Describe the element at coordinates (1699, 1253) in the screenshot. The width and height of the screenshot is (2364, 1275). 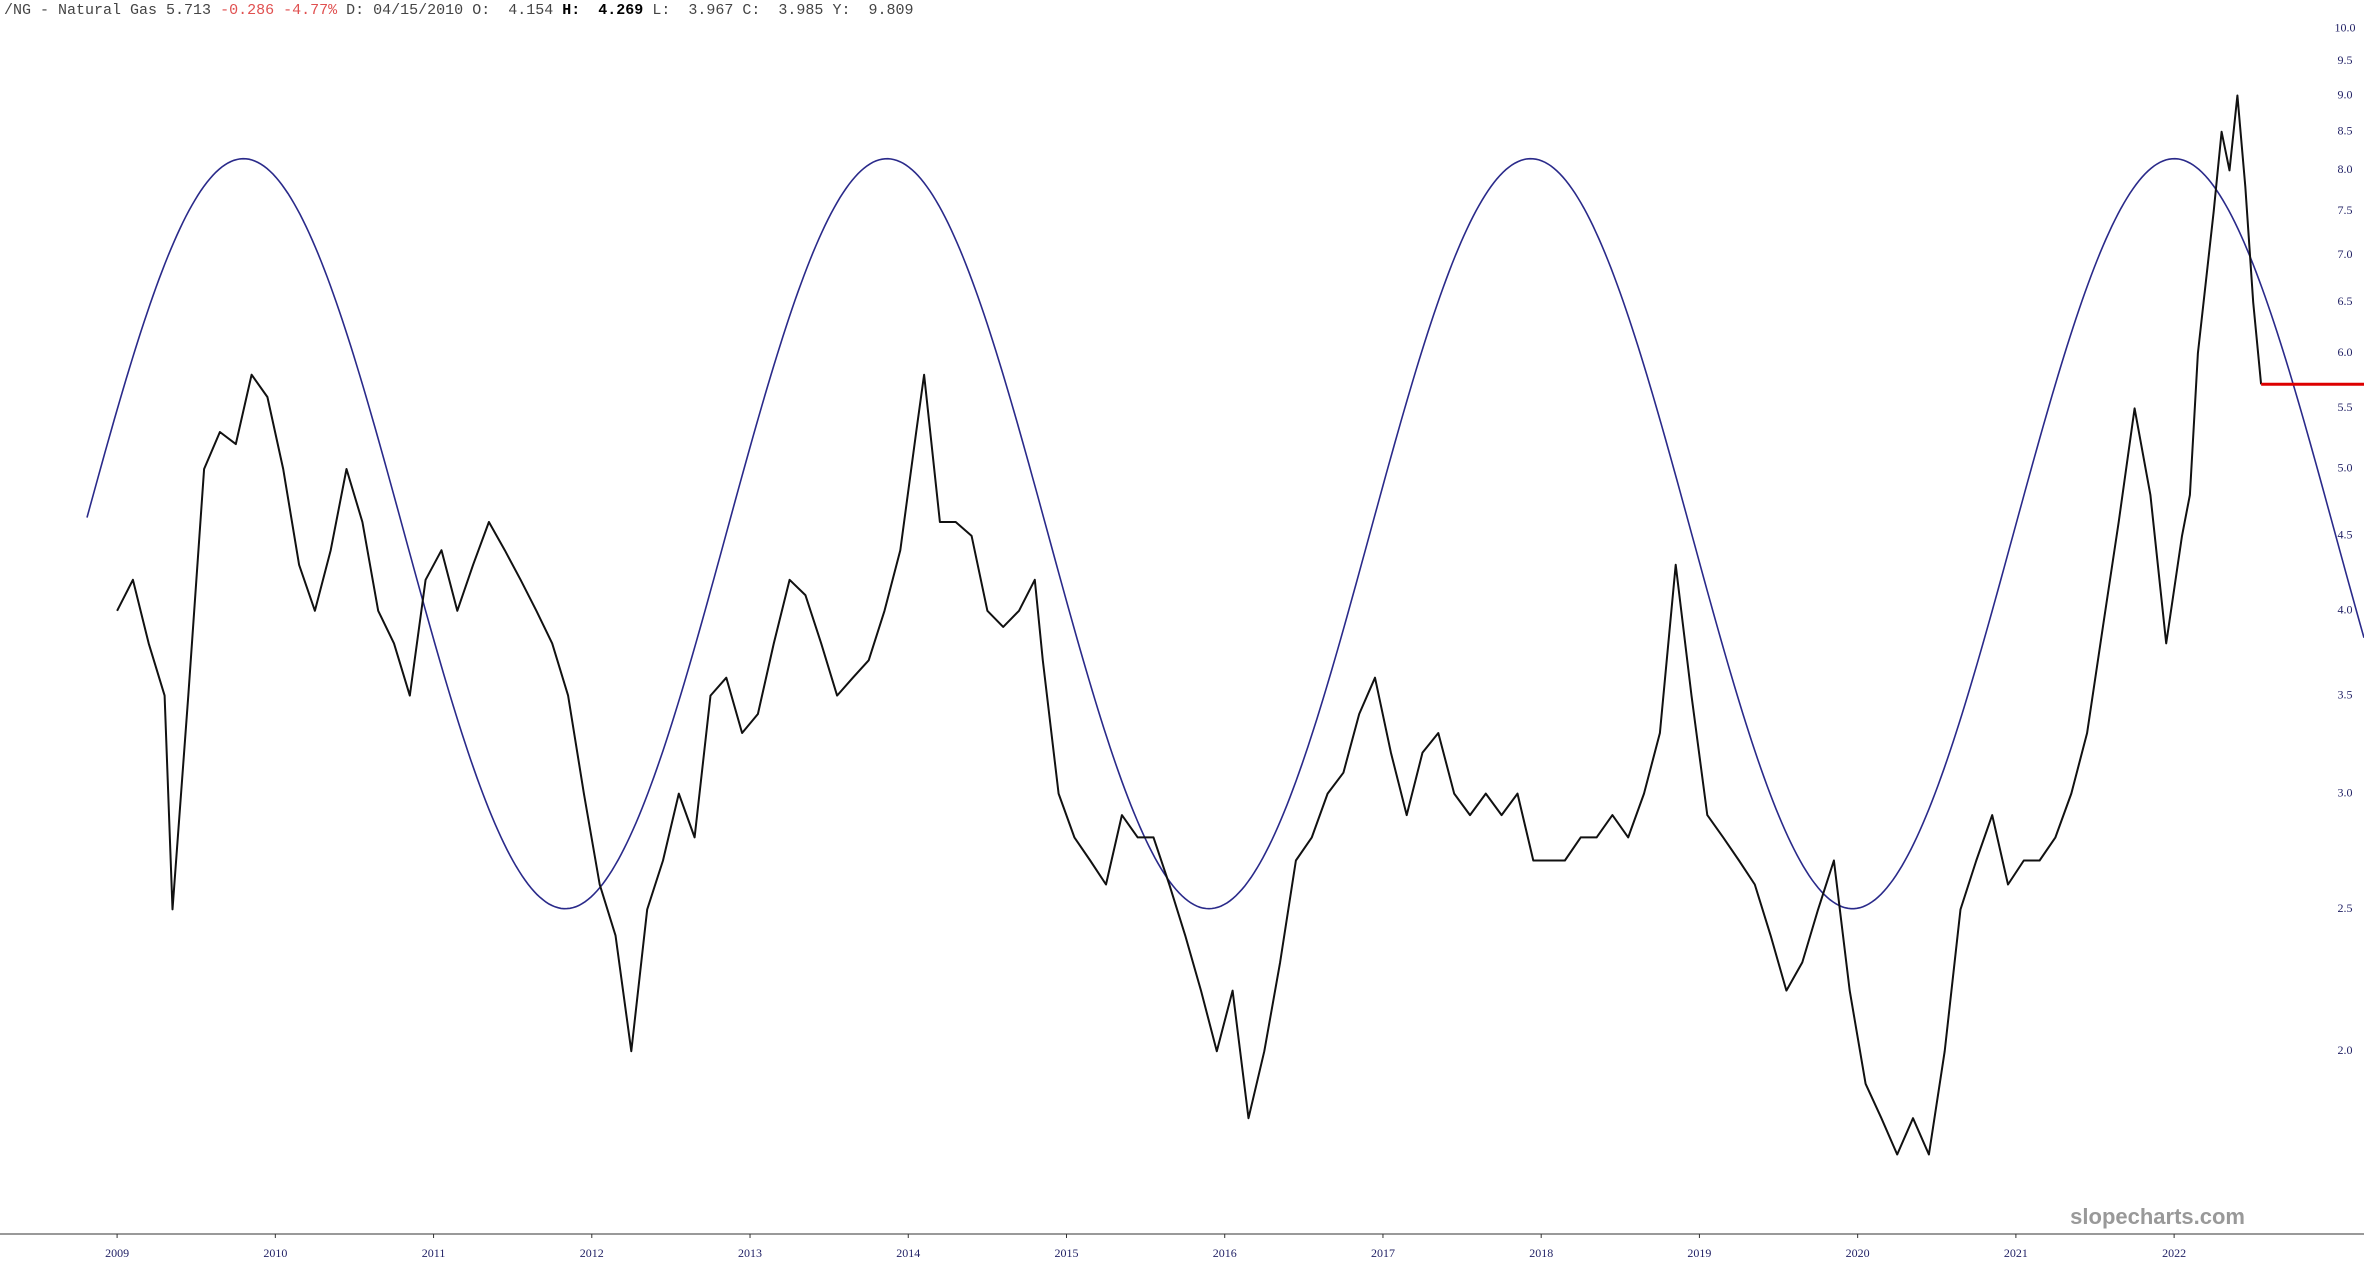
I see `x-tick-label: 2019` at that location.